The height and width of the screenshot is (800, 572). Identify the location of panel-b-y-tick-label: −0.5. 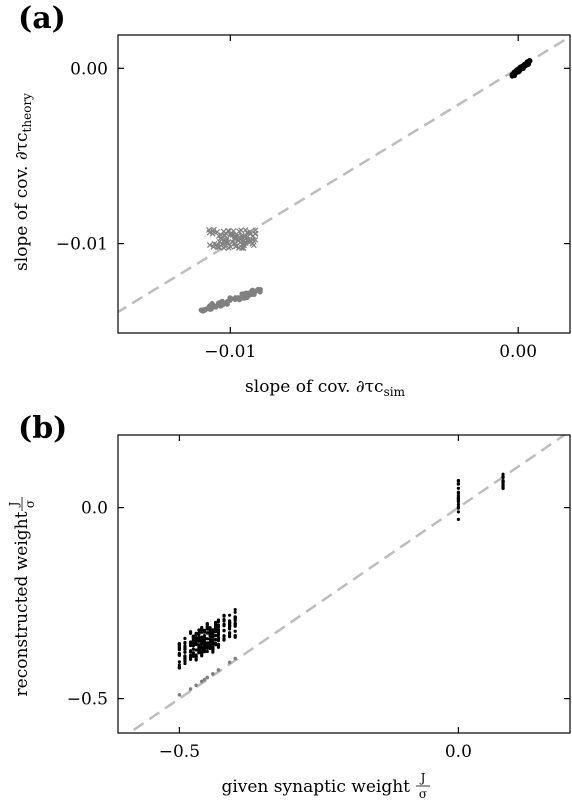
(87, 700).